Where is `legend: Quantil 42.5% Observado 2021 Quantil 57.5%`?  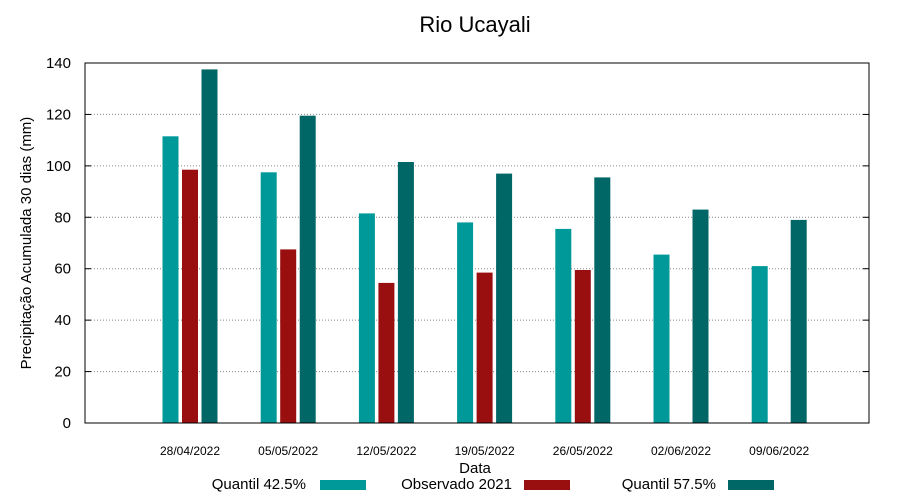
legend: Quantil 42.5% Observado 2021 Quantil 57.5% is located at coordinates (493, 484).